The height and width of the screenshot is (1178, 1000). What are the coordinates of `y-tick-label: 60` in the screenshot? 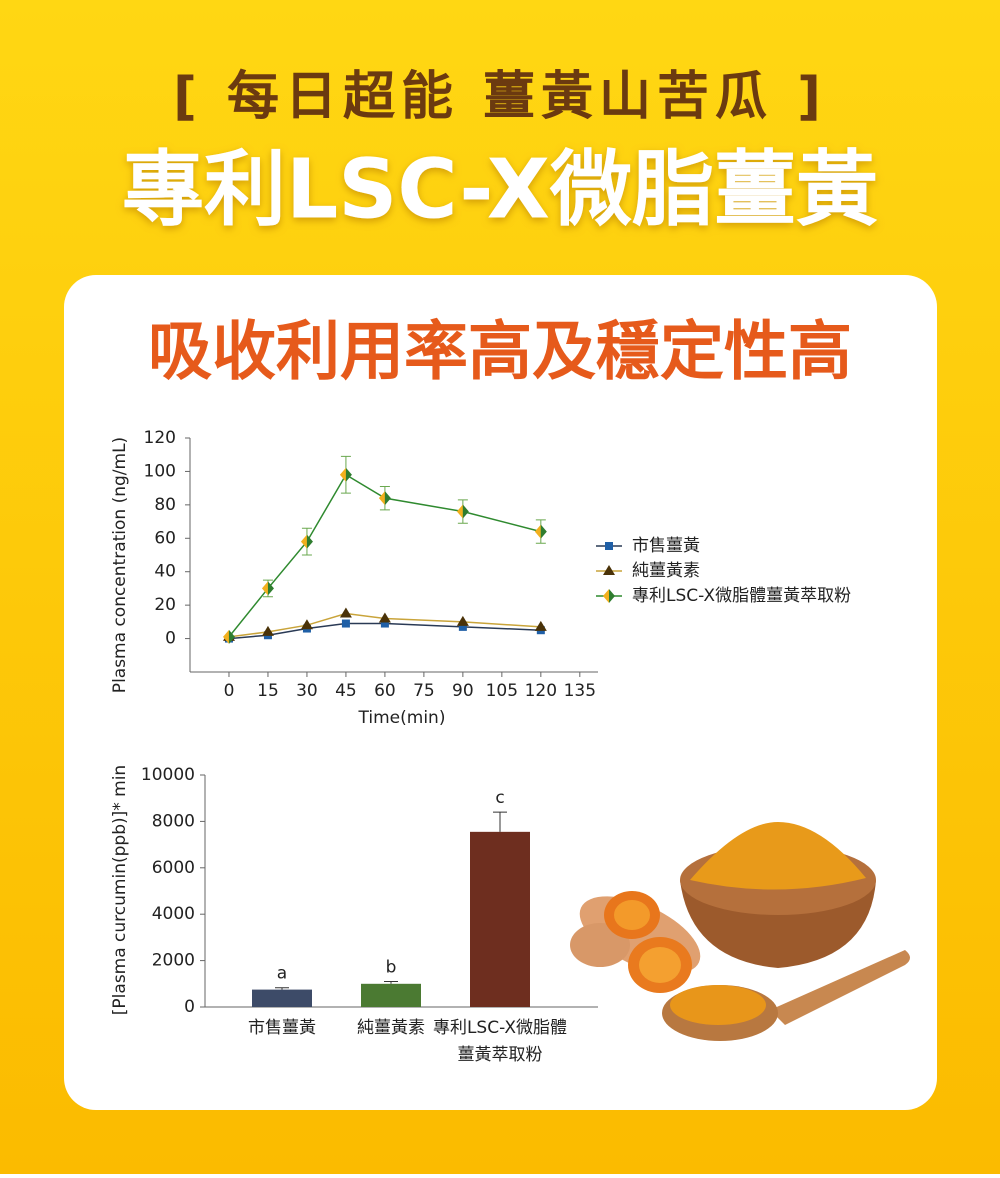 It's located at (165, 538).